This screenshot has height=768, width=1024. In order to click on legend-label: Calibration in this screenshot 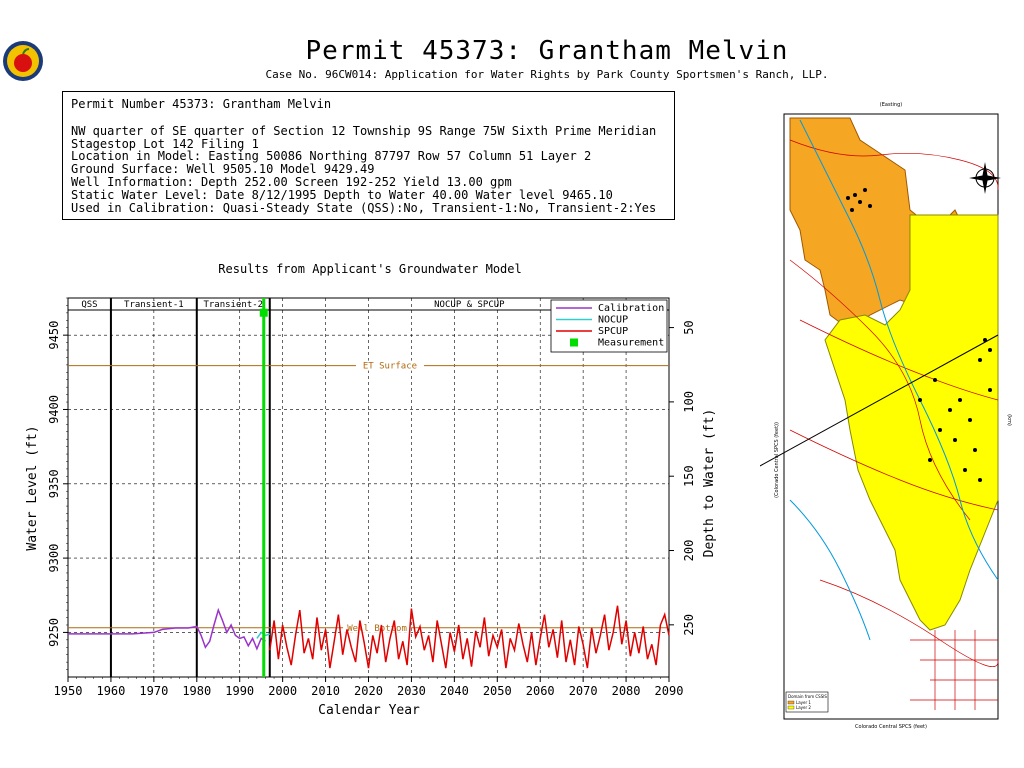, I will do `click(631, 308)`.